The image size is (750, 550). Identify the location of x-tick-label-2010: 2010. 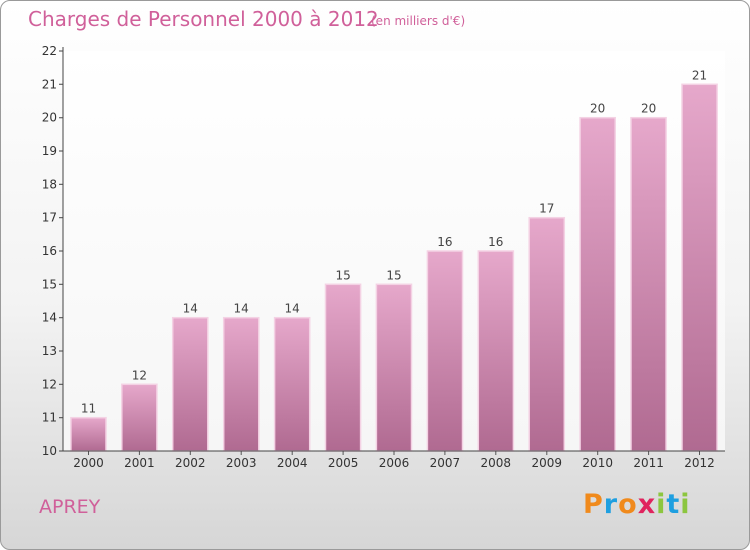
(597, 463).